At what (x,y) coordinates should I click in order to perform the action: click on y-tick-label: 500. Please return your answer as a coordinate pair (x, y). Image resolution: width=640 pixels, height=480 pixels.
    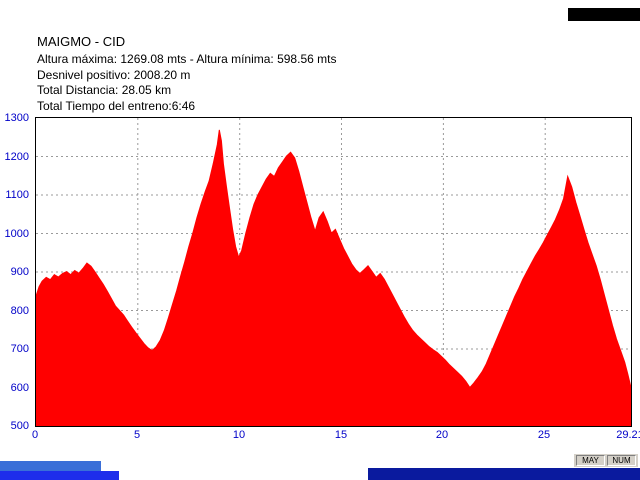
    Looking at the image, I should click on (19, 426).